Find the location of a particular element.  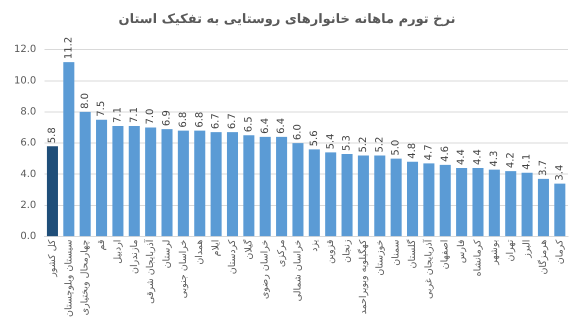

data-label: 6.0 is located at coordinates (298, 132).